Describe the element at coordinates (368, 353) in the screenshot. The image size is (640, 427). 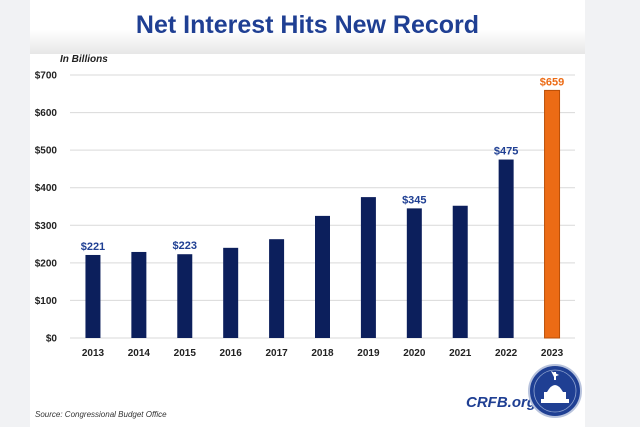
I see `x-tick-label: 2019` at that location.